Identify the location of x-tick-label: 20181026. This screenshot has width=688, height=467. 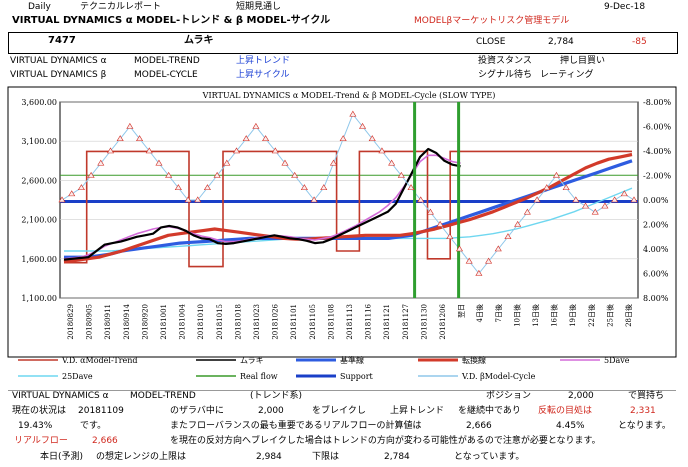
(276, 321).